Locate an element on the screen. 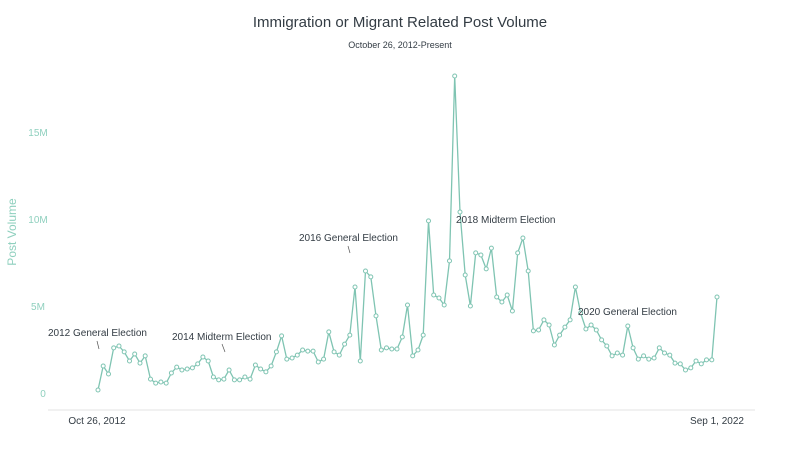 The image size is (800, 457). annotation-2012: 2012 General Election is located at coordinates (97, 333).